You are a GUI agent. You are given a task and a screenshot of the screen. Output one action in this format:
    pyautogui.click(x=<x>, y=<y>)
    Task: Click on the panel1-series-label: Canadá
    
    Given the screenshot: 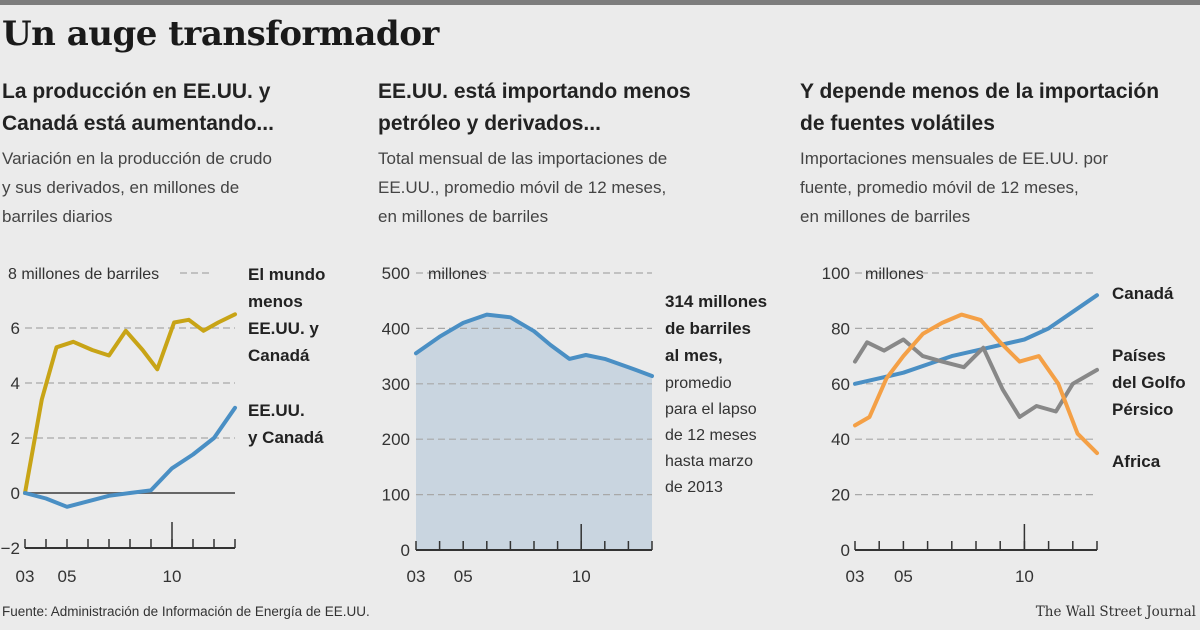 What is the action you would take?
    pyautogui.click(x=279, y=355)
    